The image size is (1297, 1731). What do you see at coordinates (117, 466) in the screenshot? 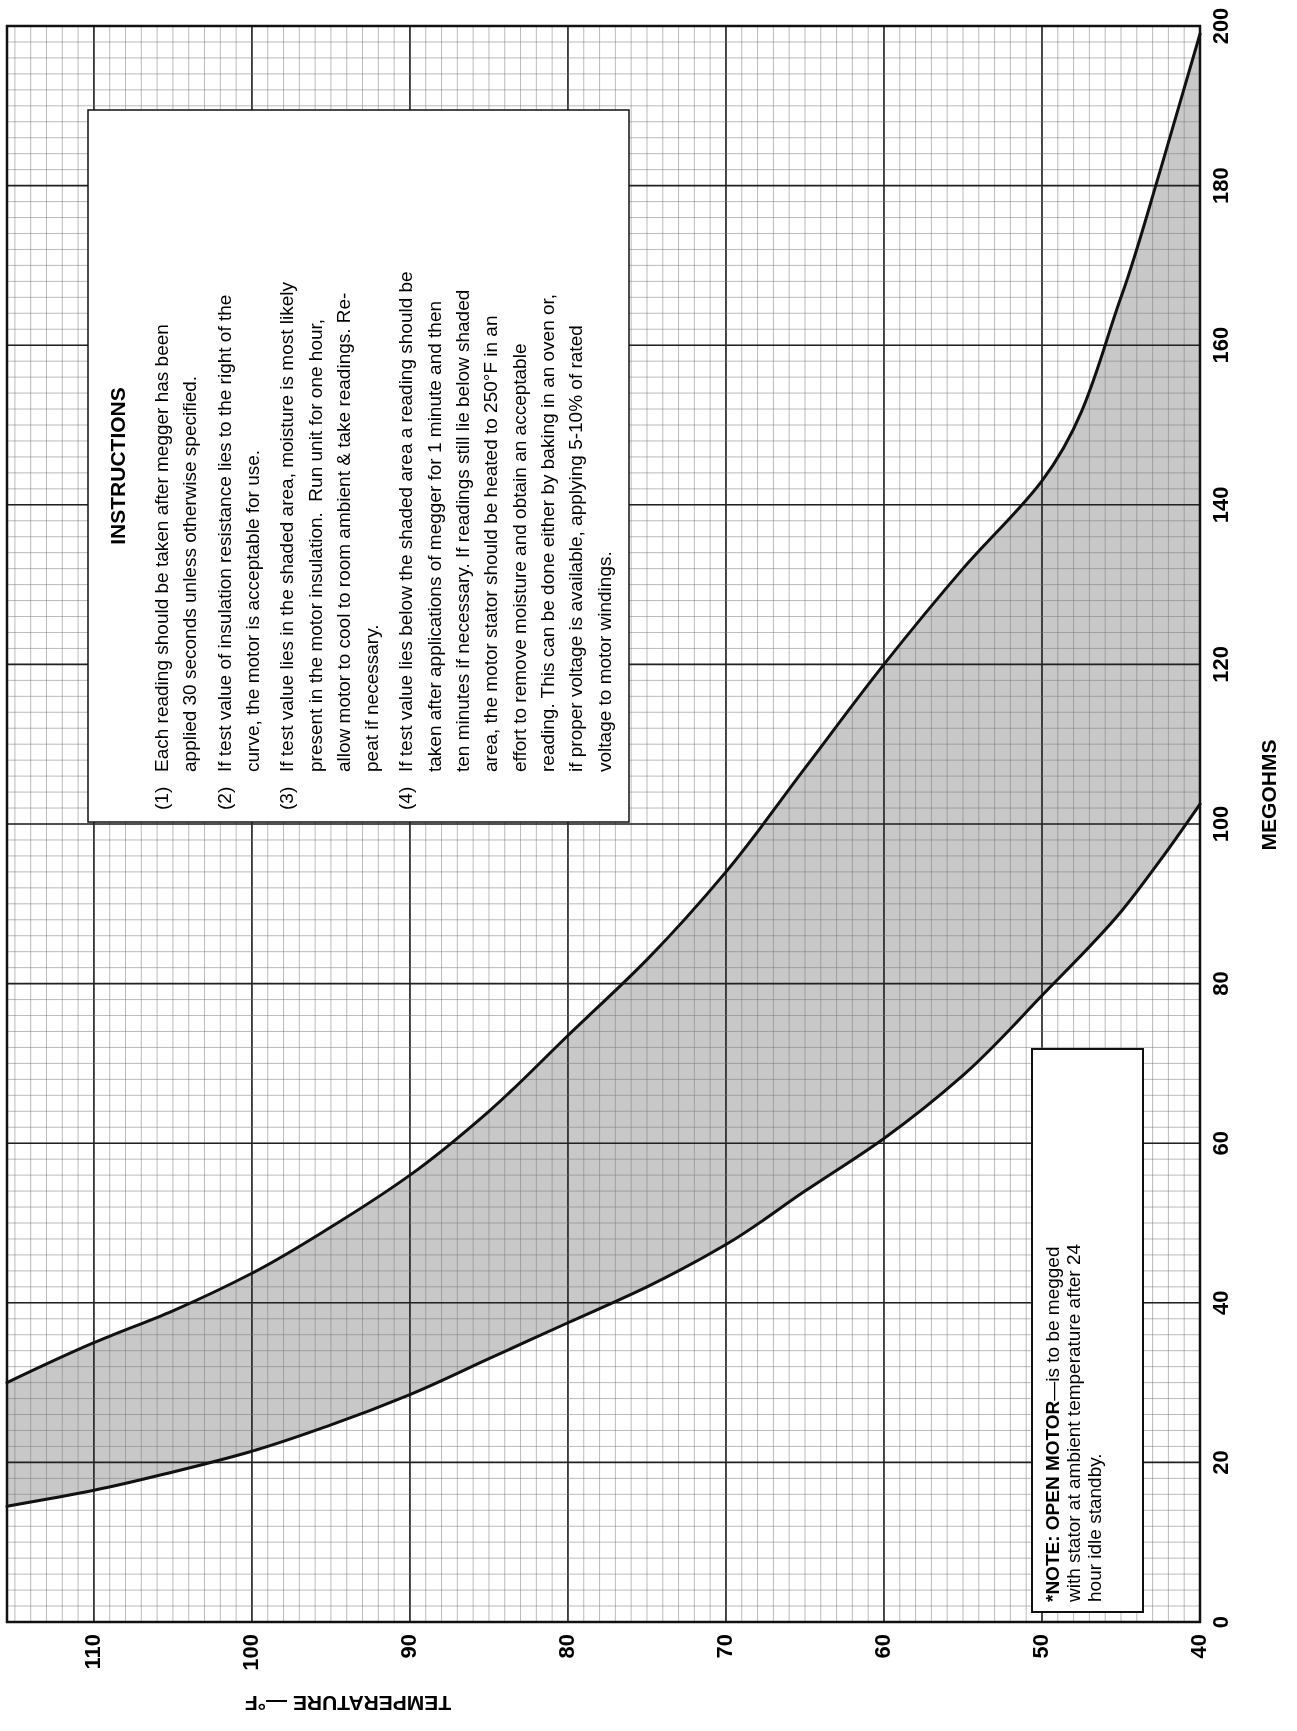
I see `annotation: INSTRUCTIONS` at bounding box center [117, 466].